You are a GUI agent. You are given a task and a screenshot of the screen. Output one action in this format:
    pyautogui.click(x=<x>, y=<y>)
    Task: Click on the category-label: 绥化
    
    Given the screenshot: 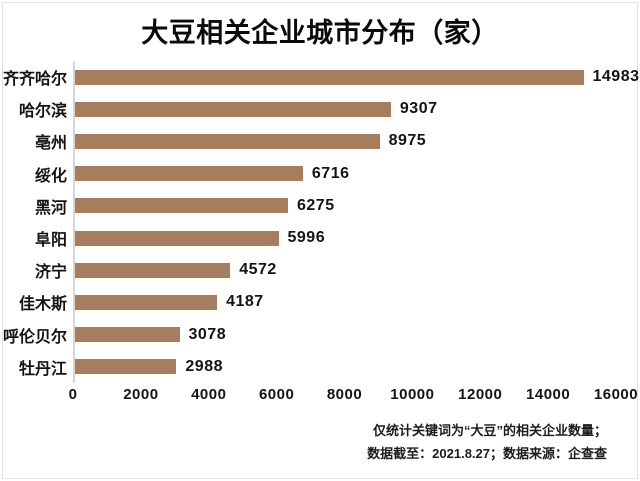 What is the action you would take?
    pyautogui.click(x=50, y=176)
    